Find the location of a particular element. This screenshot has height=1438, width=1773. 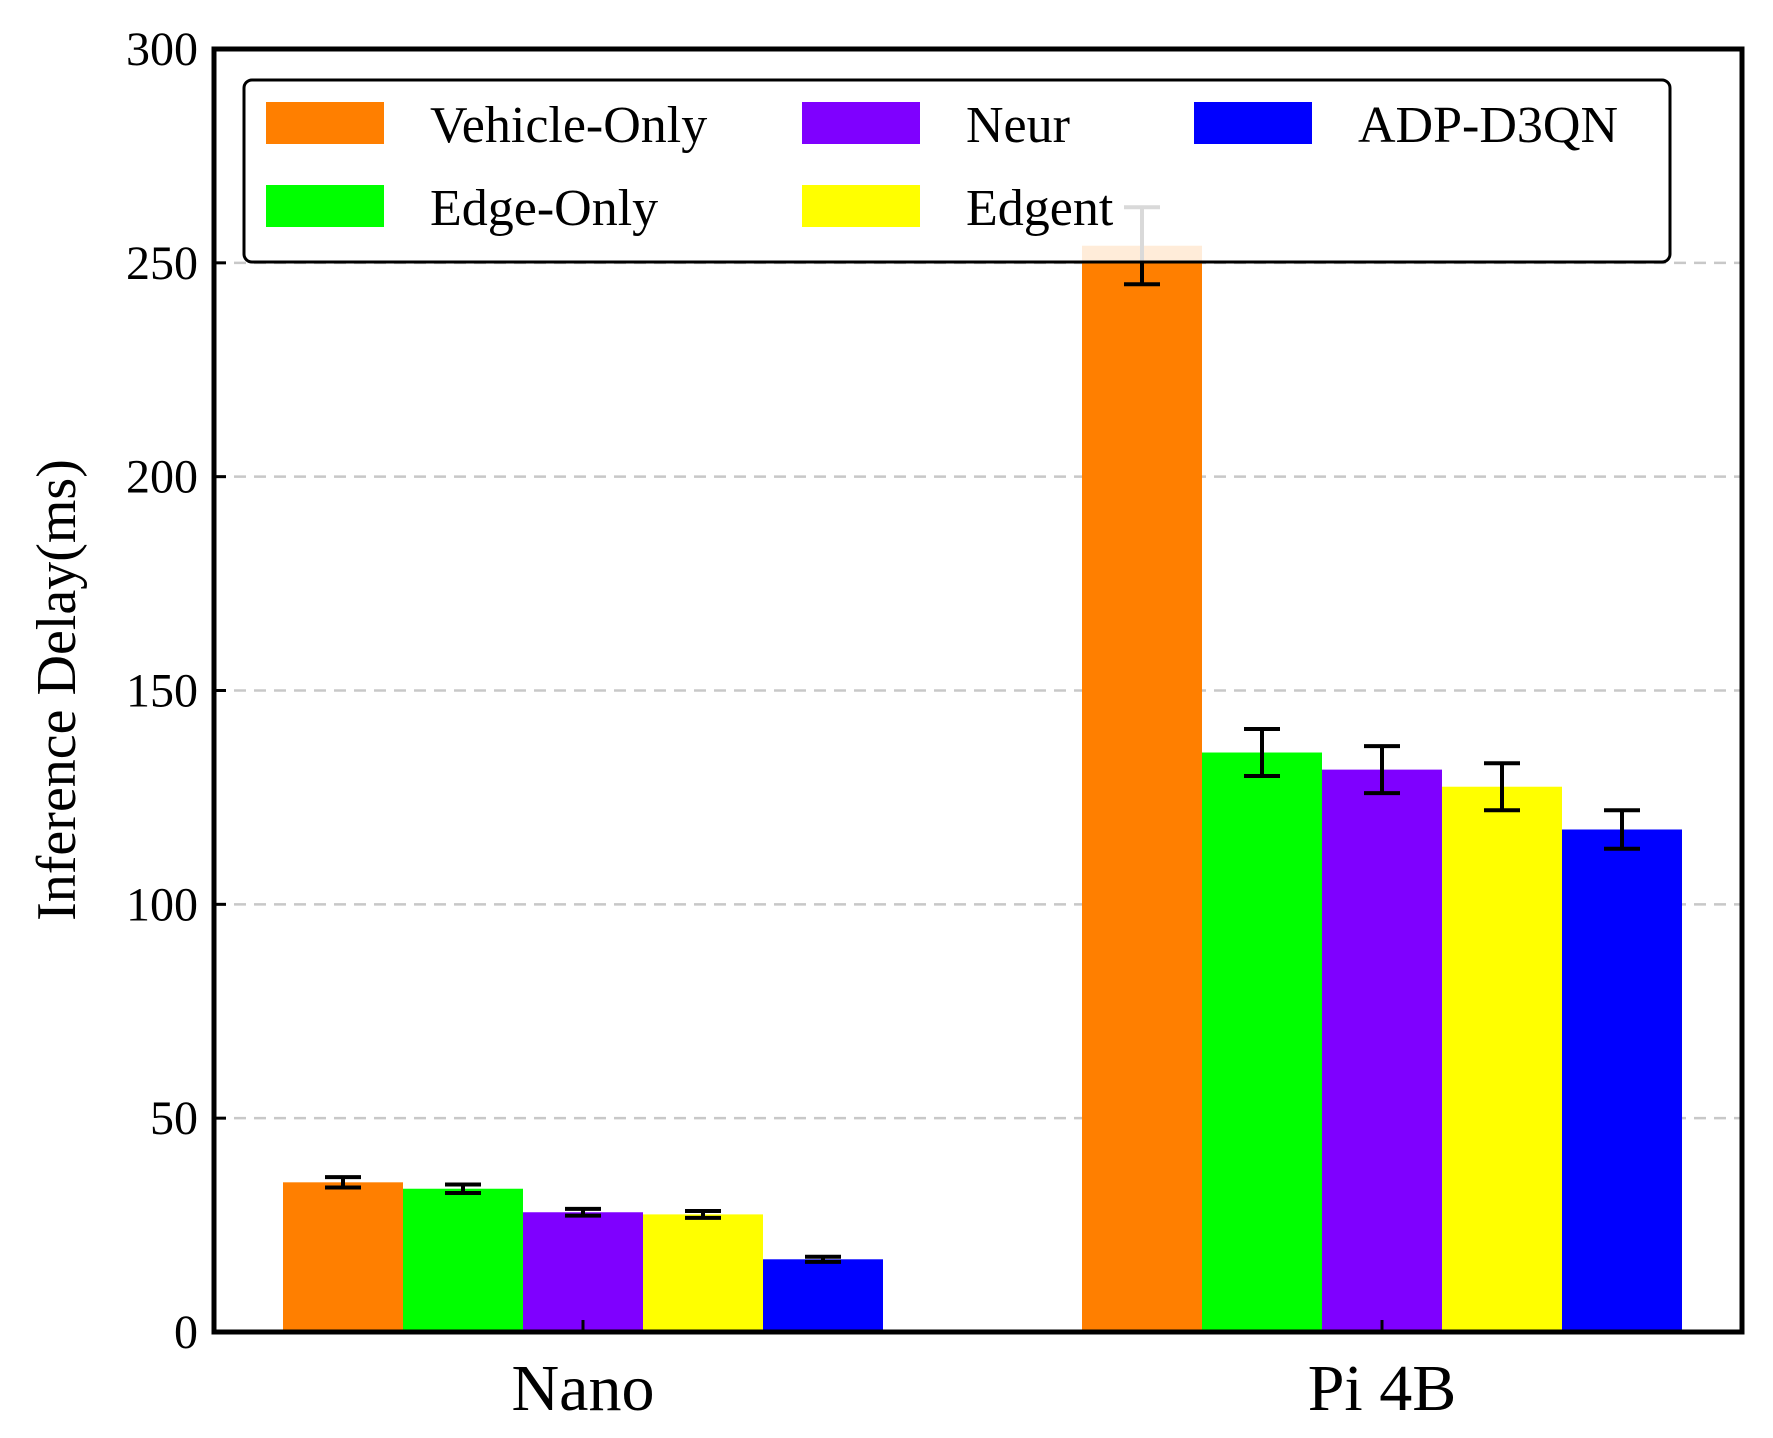

bar-vehicle-only-pi-4b is located at coordinates (1142, 788).